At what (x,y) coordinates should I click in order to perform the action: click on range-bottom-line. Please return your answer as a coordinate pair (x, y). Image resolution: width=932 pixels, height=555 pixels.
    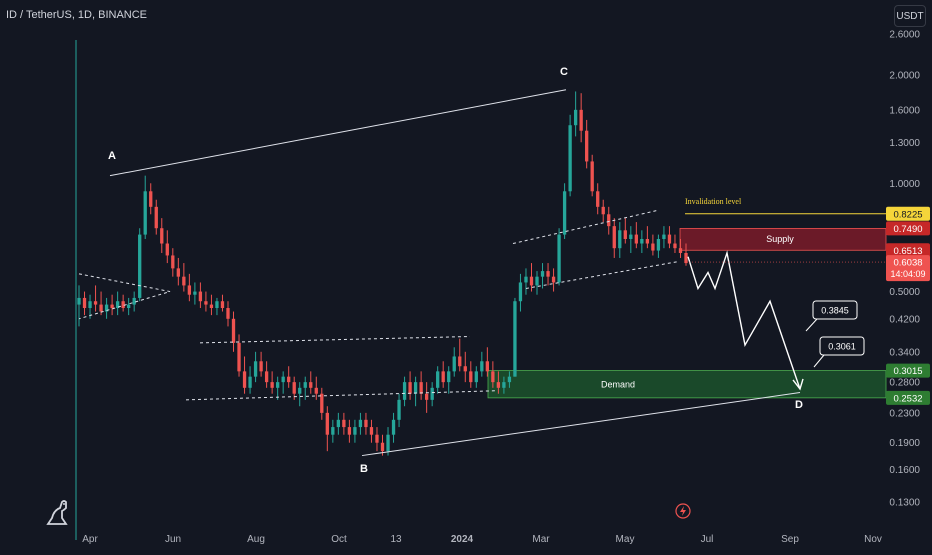
    Looking at the image, I should click on (341, 395).